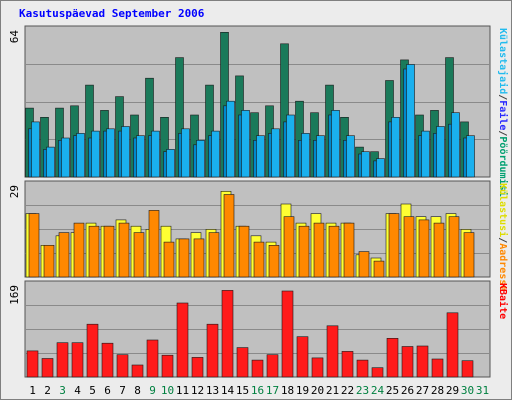  I want to click on chart-title: Kasutuspäevad September 2006, so click(112, 13).